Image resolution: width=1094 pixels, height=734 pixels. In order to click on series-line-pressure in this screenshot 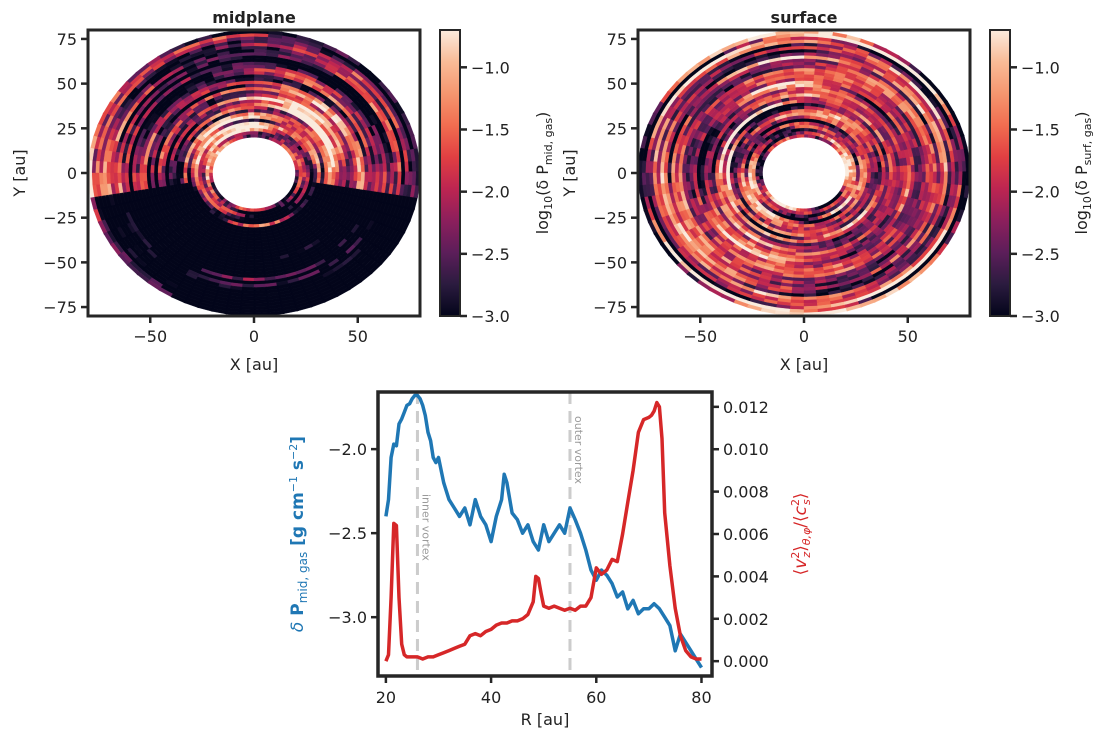, I will do `click(543, 531)`.